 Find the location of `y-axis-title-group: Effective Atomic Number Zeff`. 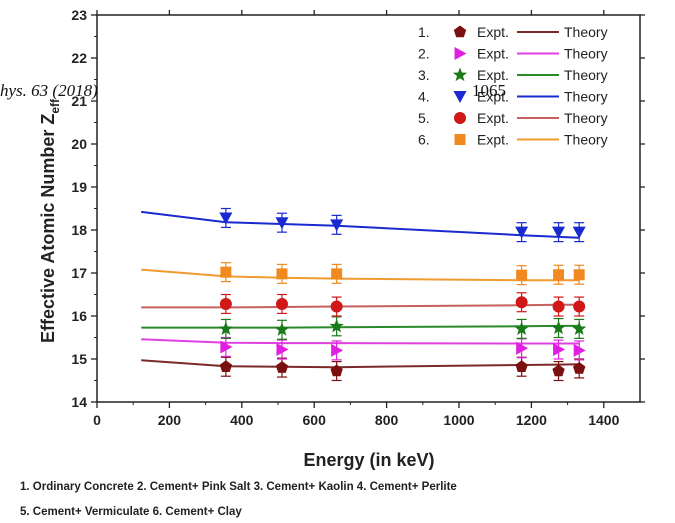

y-axis-title-group: Effective Atomic Number Zeff is located at coordinates (50, 220).